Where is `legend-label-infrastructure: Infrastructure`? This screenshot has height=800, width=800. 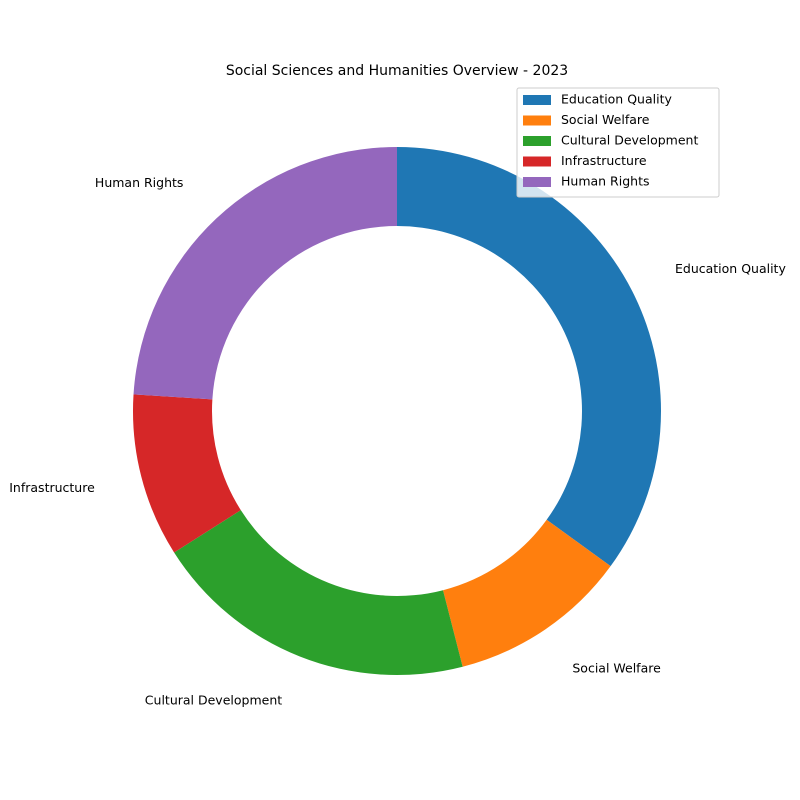 legend-label-infrastructure: Infrastructure is located at coordinates (604, 160).